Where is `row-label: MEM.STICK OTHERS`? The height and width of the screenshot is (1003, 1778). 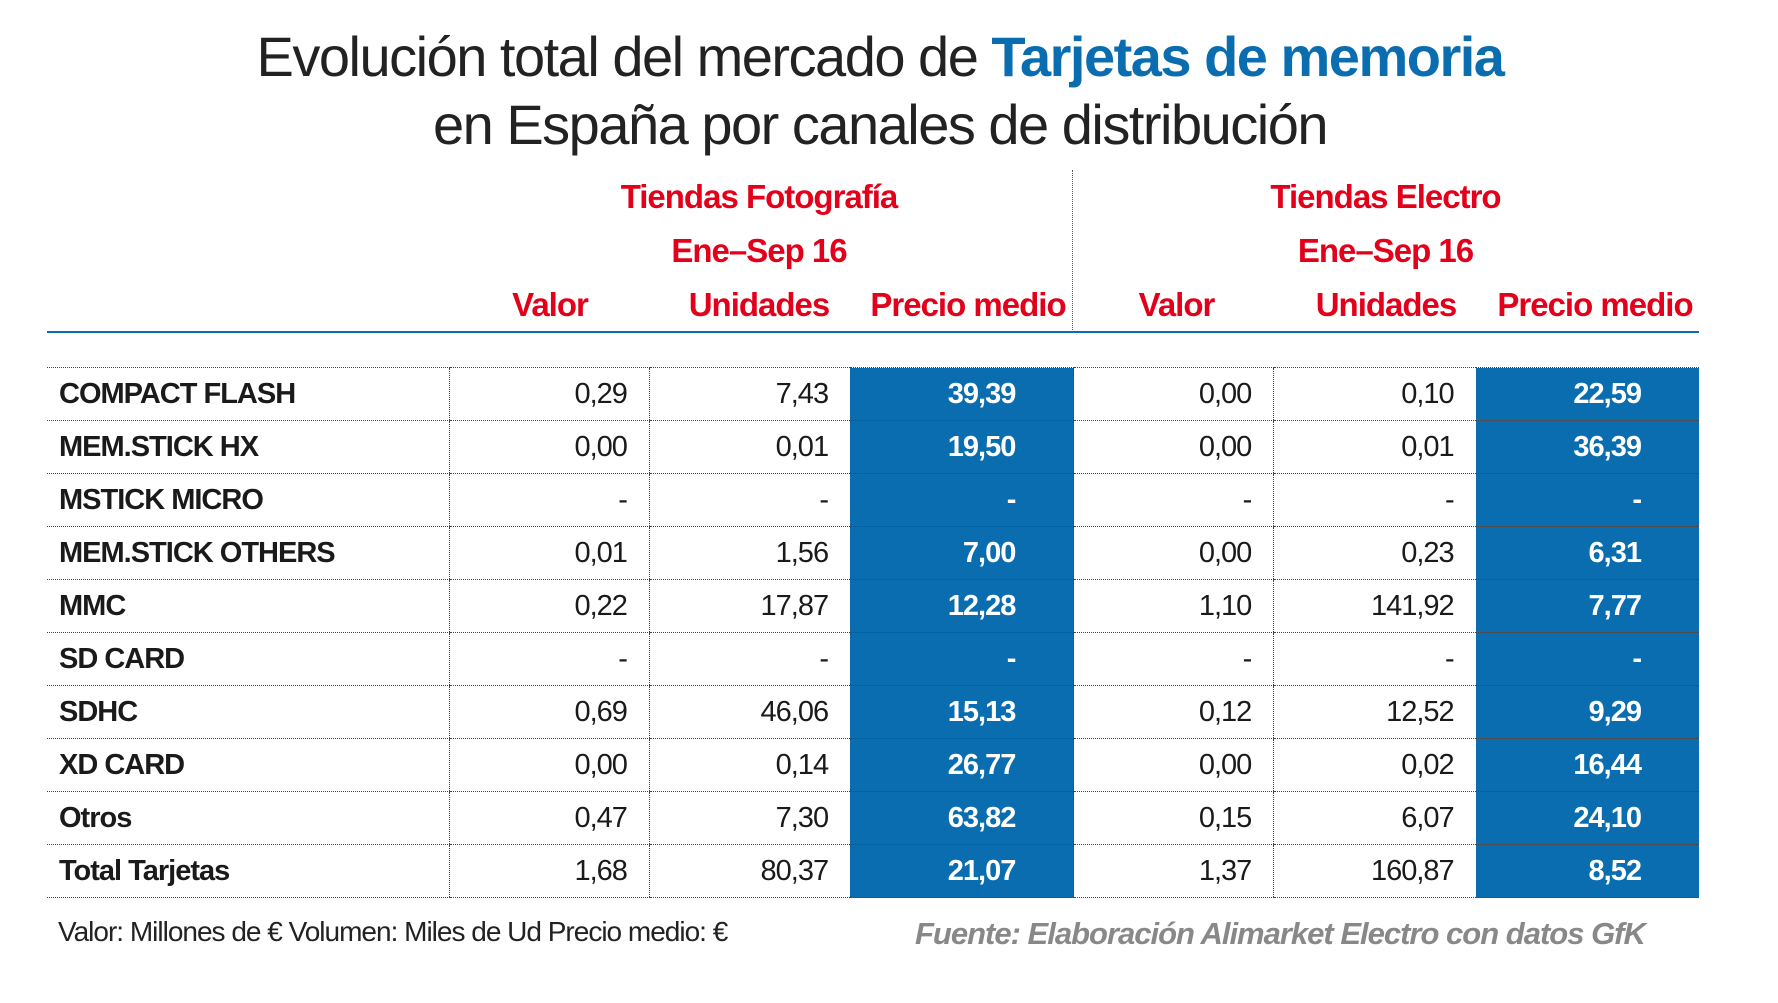
row-label: MEM.STICK OTHERS is located at coordinates (248, 553).